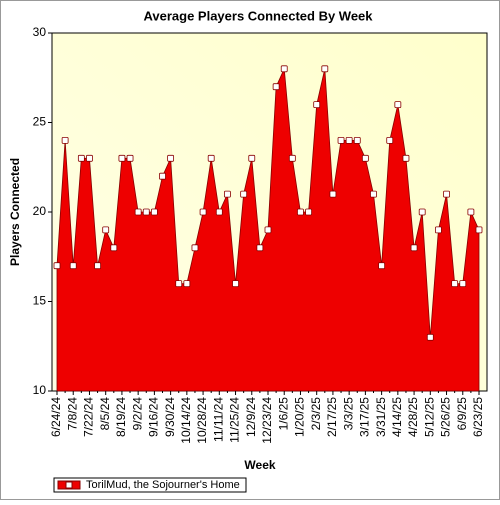  I want to click on x-tick-label: 11/25/24, so click(235, 420).